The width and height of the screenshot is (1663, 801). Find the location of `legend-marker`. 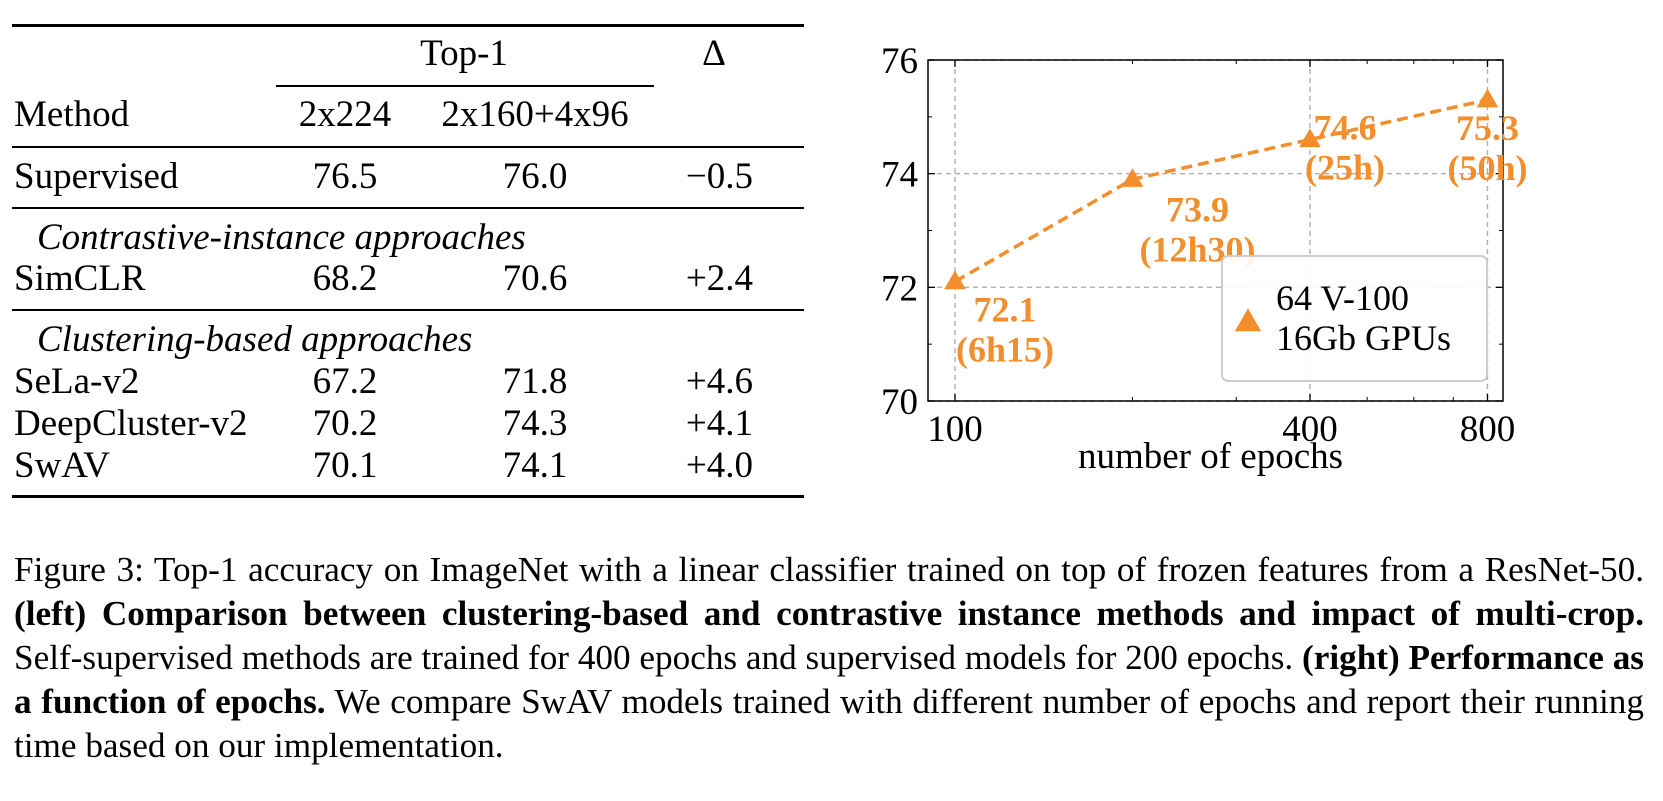

legend-marker is located at coordinates (1248, 320).